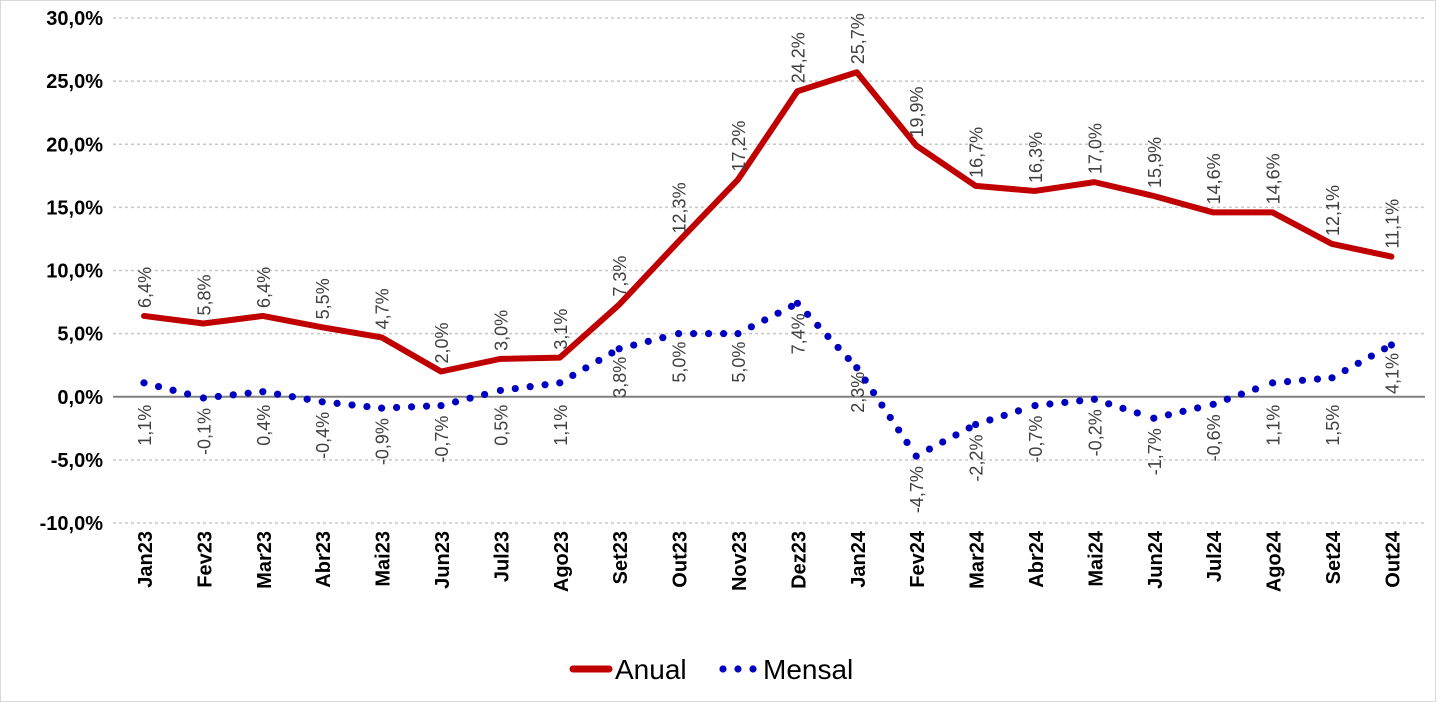  Describe the element at coordinates (978, 559) in the screenshot. I see `x-tick-label: Mar24` at that location.